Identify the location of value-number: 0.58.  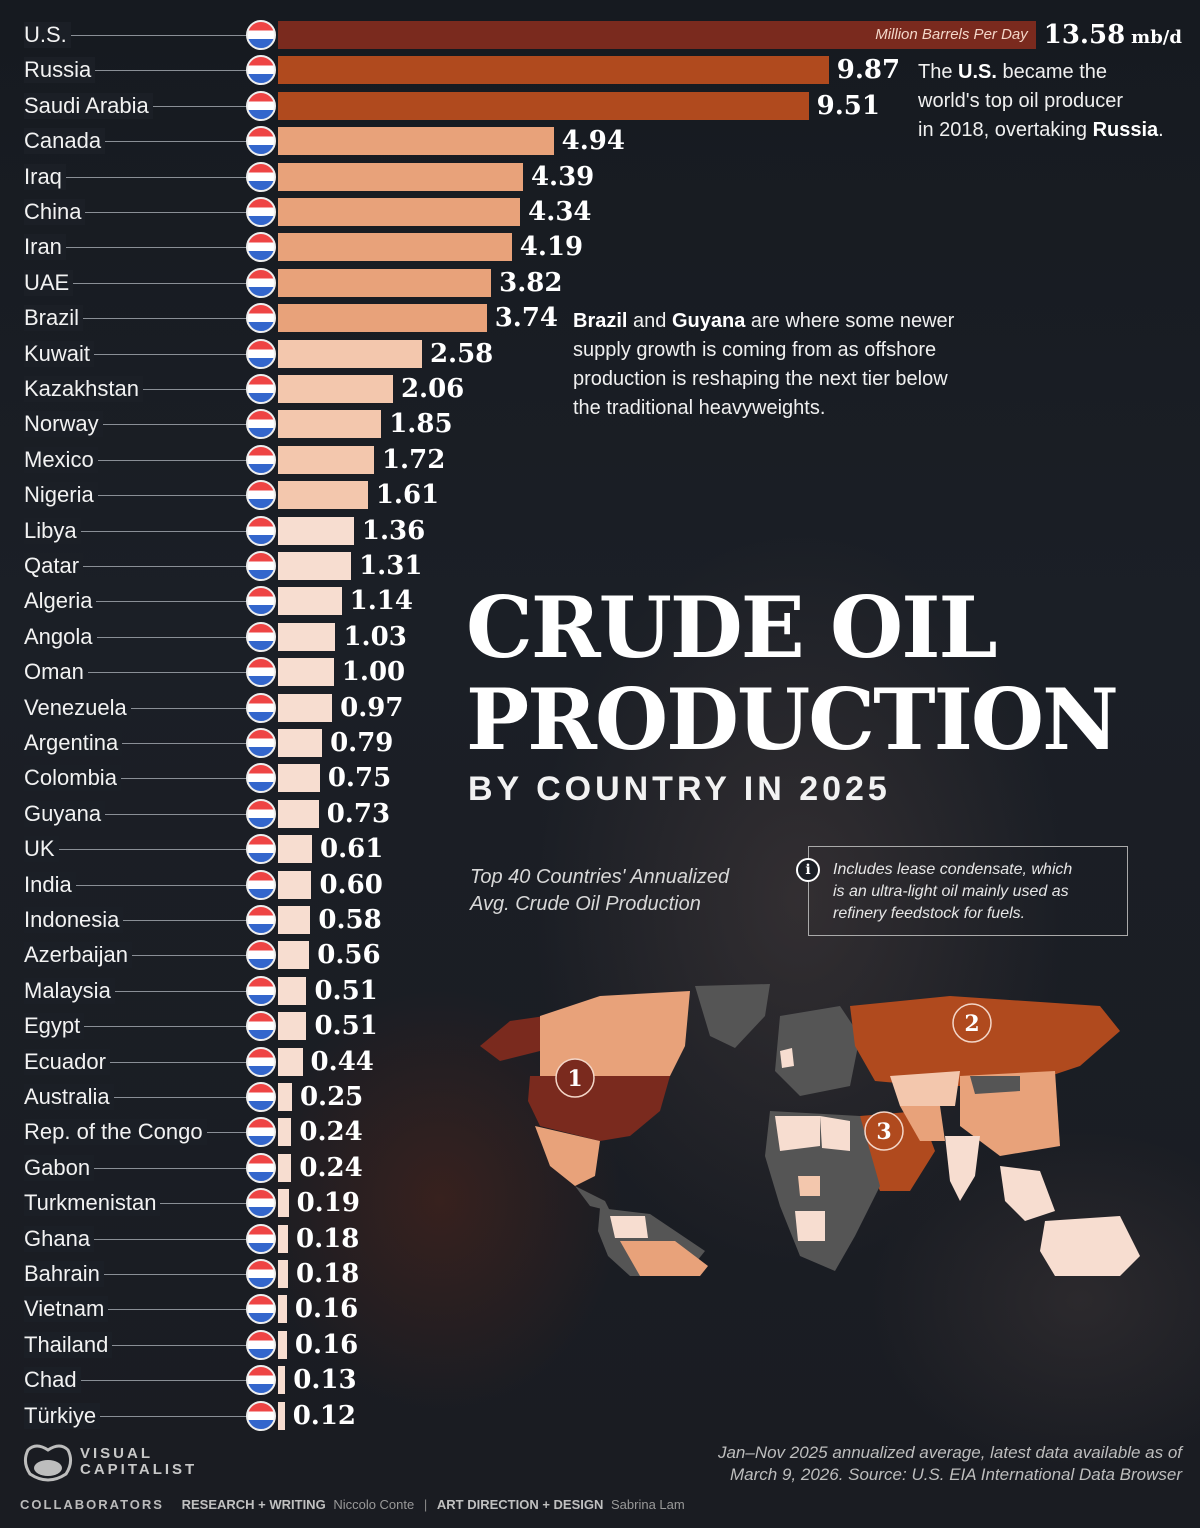
(350, 920).